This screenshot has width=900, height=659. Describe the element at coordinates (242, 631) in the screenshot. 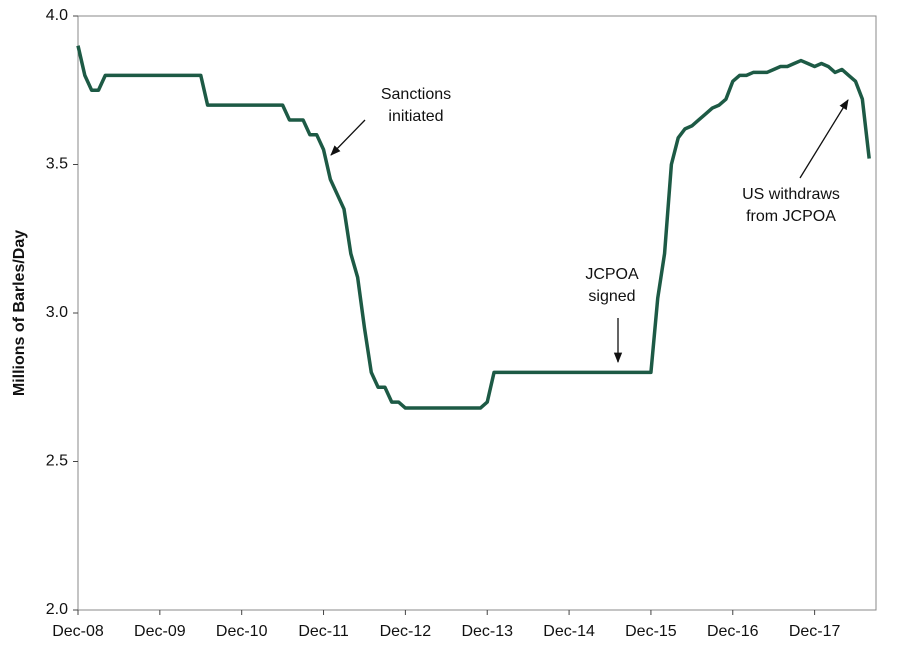

I see `x-tick-label: Dec-10` at that location.